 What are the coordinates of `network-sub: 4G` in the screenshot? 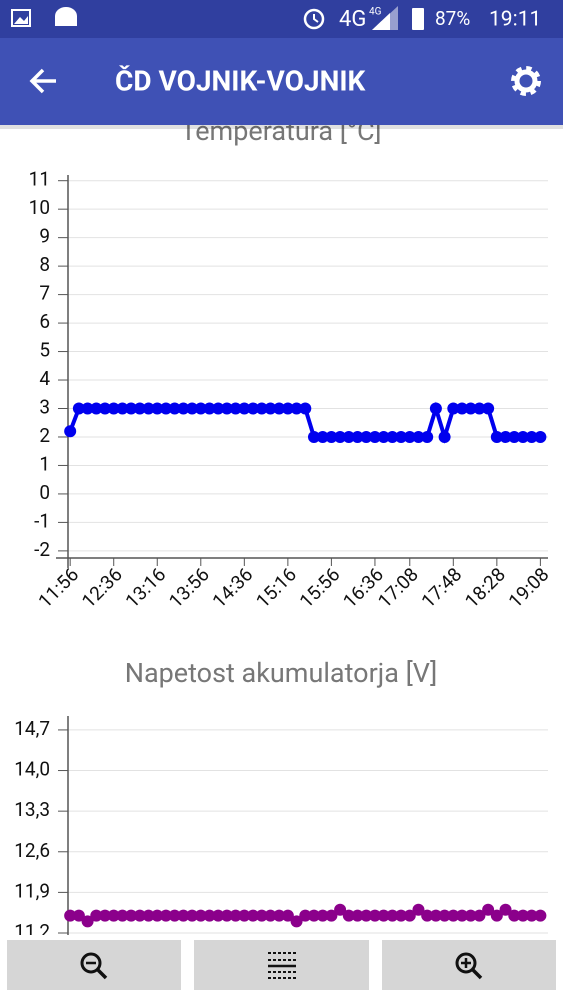 It's located at (375, 12).